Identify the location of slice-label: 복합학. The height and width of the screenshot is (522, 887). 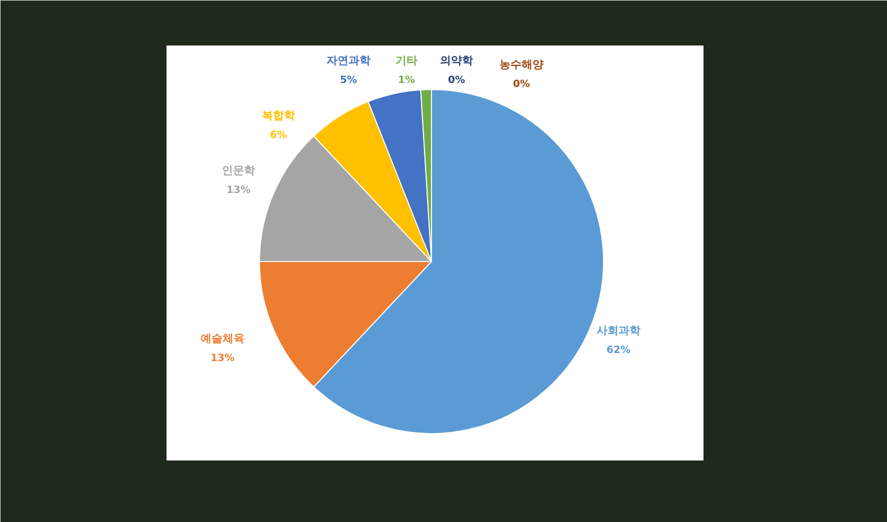
(278, 115).